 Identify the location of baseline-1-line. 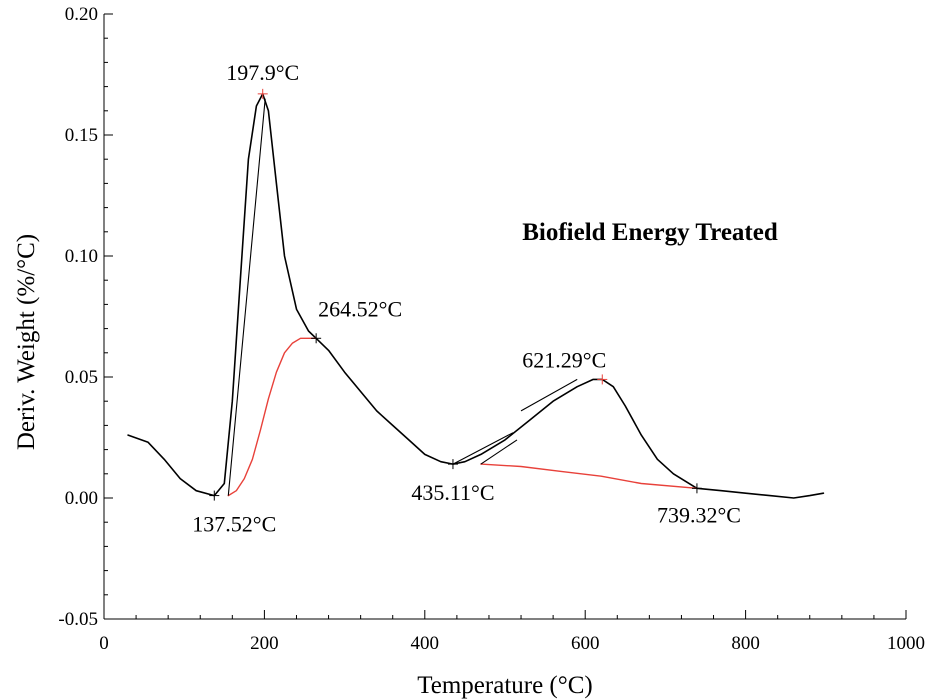
(272, 417).